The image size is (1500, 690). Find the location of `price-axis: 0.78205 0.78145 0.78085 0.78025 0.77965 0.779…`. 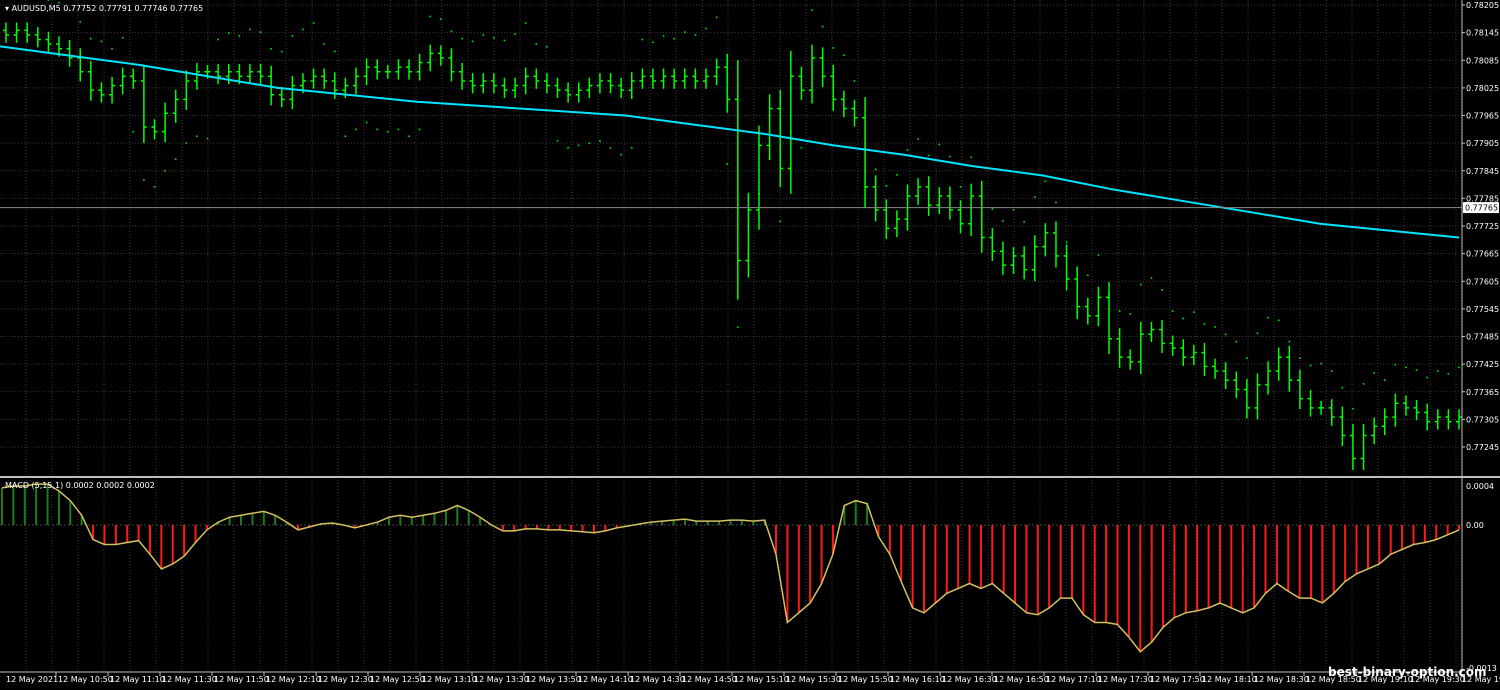

price-axis: 0.78205 0.78145 0.78085 0.78025 0.77965 0.779… is located at coordinates (1480, 226).